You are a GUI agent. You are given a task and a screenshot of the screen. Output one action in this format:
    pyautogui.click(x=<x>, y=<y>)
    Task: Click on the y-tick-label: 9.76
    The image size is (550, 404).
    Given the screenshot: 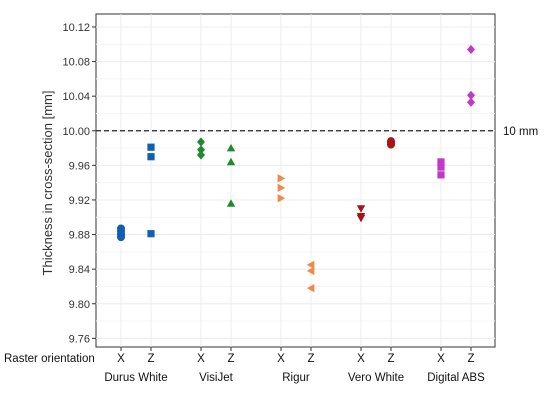 What is the action you would take?
    pyautogui.click(x=79, y=339)
    